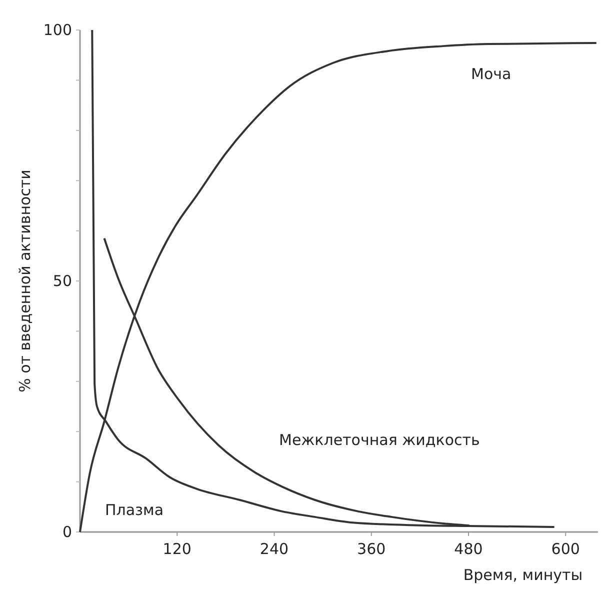 The height and width of the screenshot is (590, 606). Describe the element at coordinates (523, 575) in the screenshot. I see `x-axis-title: Время, минуты` at that location.